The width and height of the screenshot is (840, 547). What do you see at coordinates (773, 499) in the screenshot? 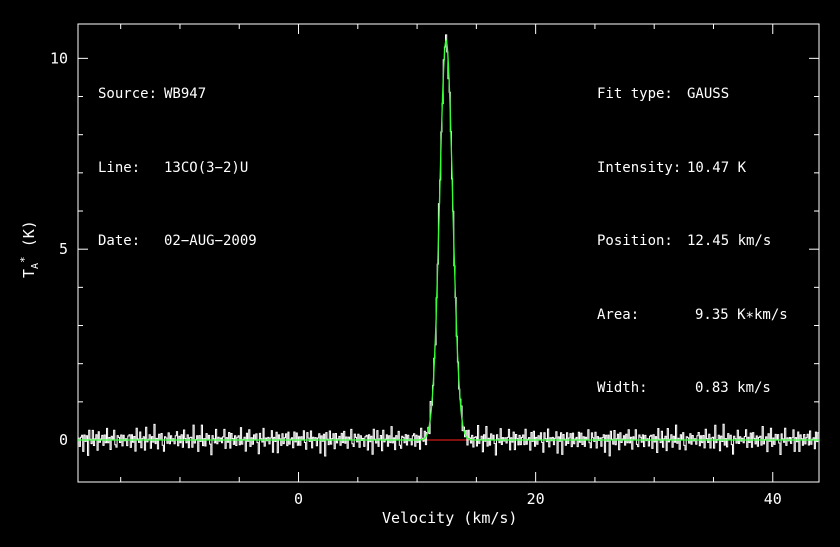
I see `x-tick-label: 40` at bounding box center [773, 499].